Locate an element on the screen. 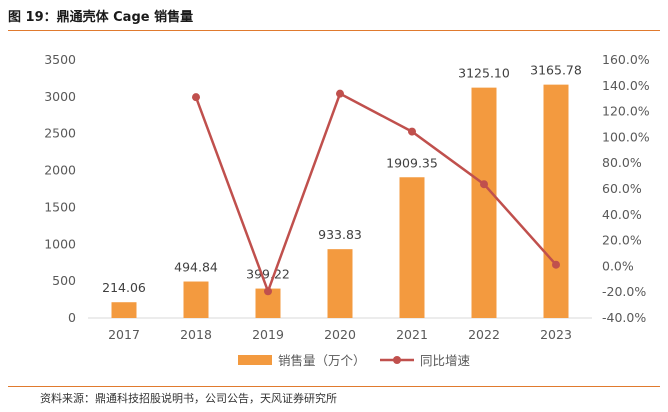 Image resolution: width=668 pixels, height=412 pixels. right-tick-label: 120.0% is located at coordinates (626, 111).